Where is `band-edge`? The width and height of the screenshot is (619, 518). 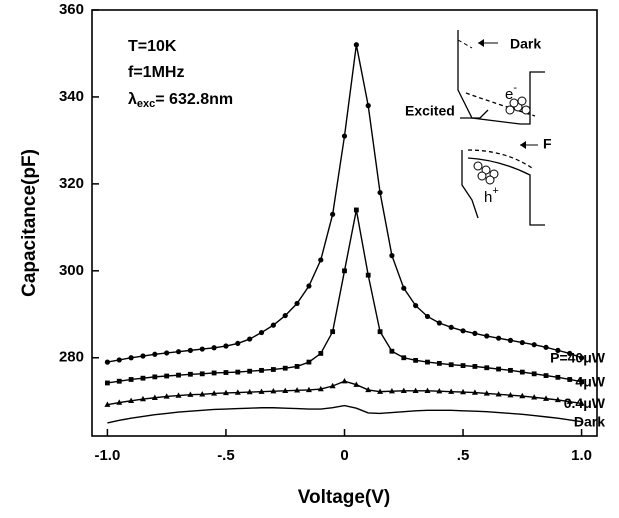
band-edge is located at coordinates (501, 77).